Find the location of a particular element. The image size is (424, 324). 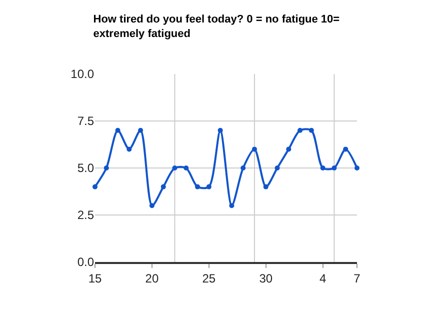

y-tick-label: 7.5 is located at coordinates (85, 121).